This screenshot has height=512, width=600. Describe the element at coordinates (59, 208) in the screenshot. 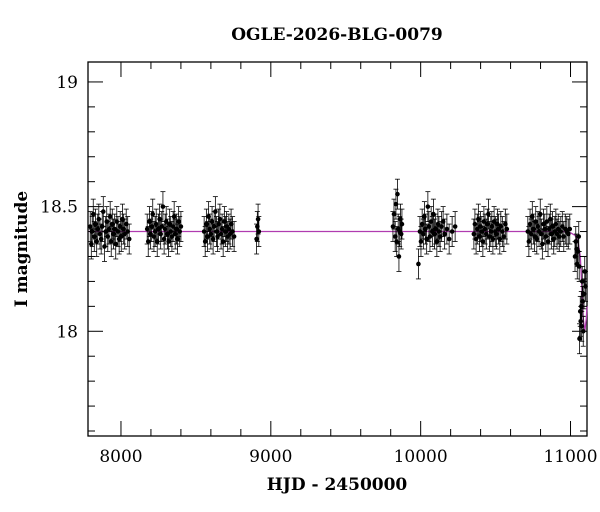

I see `y-tick-label: 18.5` at that location.